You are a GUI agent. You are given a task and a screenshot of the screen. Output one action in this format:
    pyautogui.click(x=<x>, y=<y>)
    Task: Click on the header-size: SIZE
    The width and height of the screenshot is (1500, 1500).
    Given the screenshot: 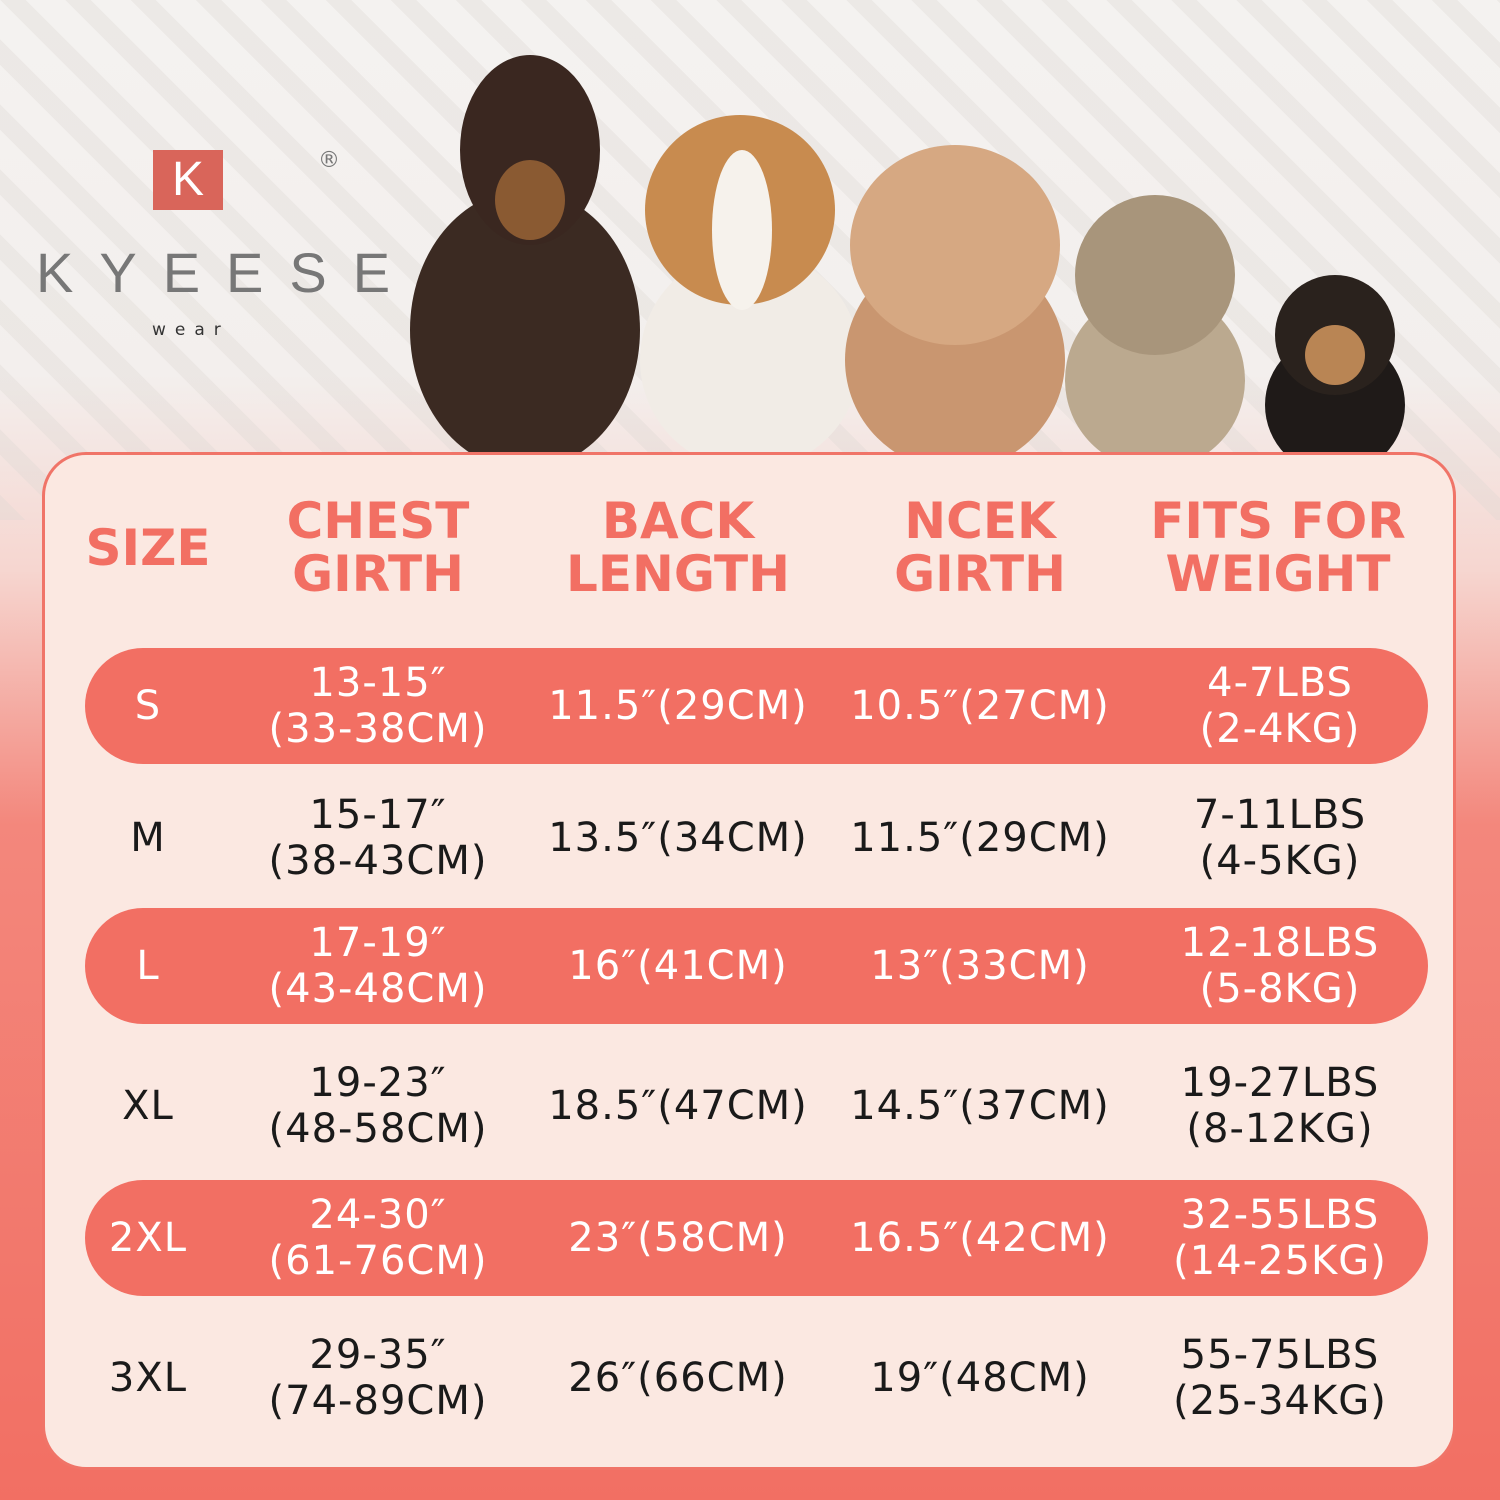 What is the action you would take?
    pyautogui.click(x=148, y=548)
    